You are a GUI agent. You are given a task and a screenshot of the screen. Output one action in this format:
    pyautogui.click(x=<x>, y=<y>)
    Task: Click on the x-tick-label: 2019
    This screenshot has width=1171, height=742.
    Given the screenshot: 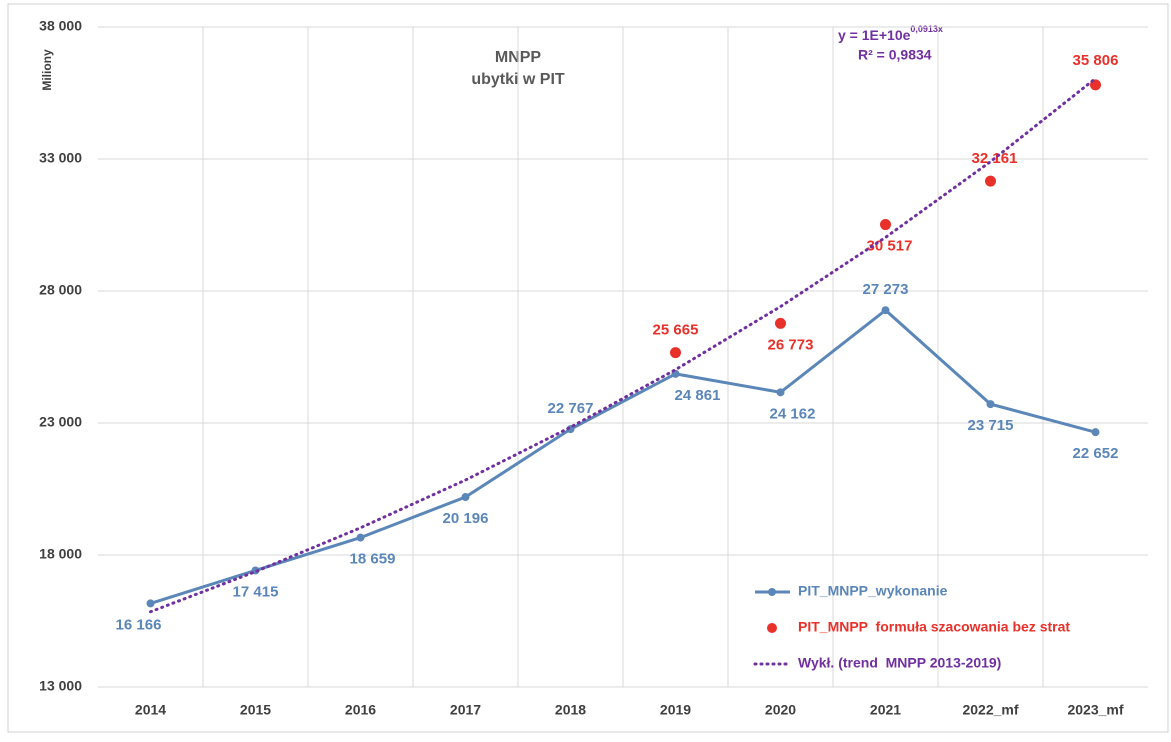 What is the action you would take?
    pyautogui.click(x=675, y=710)
    